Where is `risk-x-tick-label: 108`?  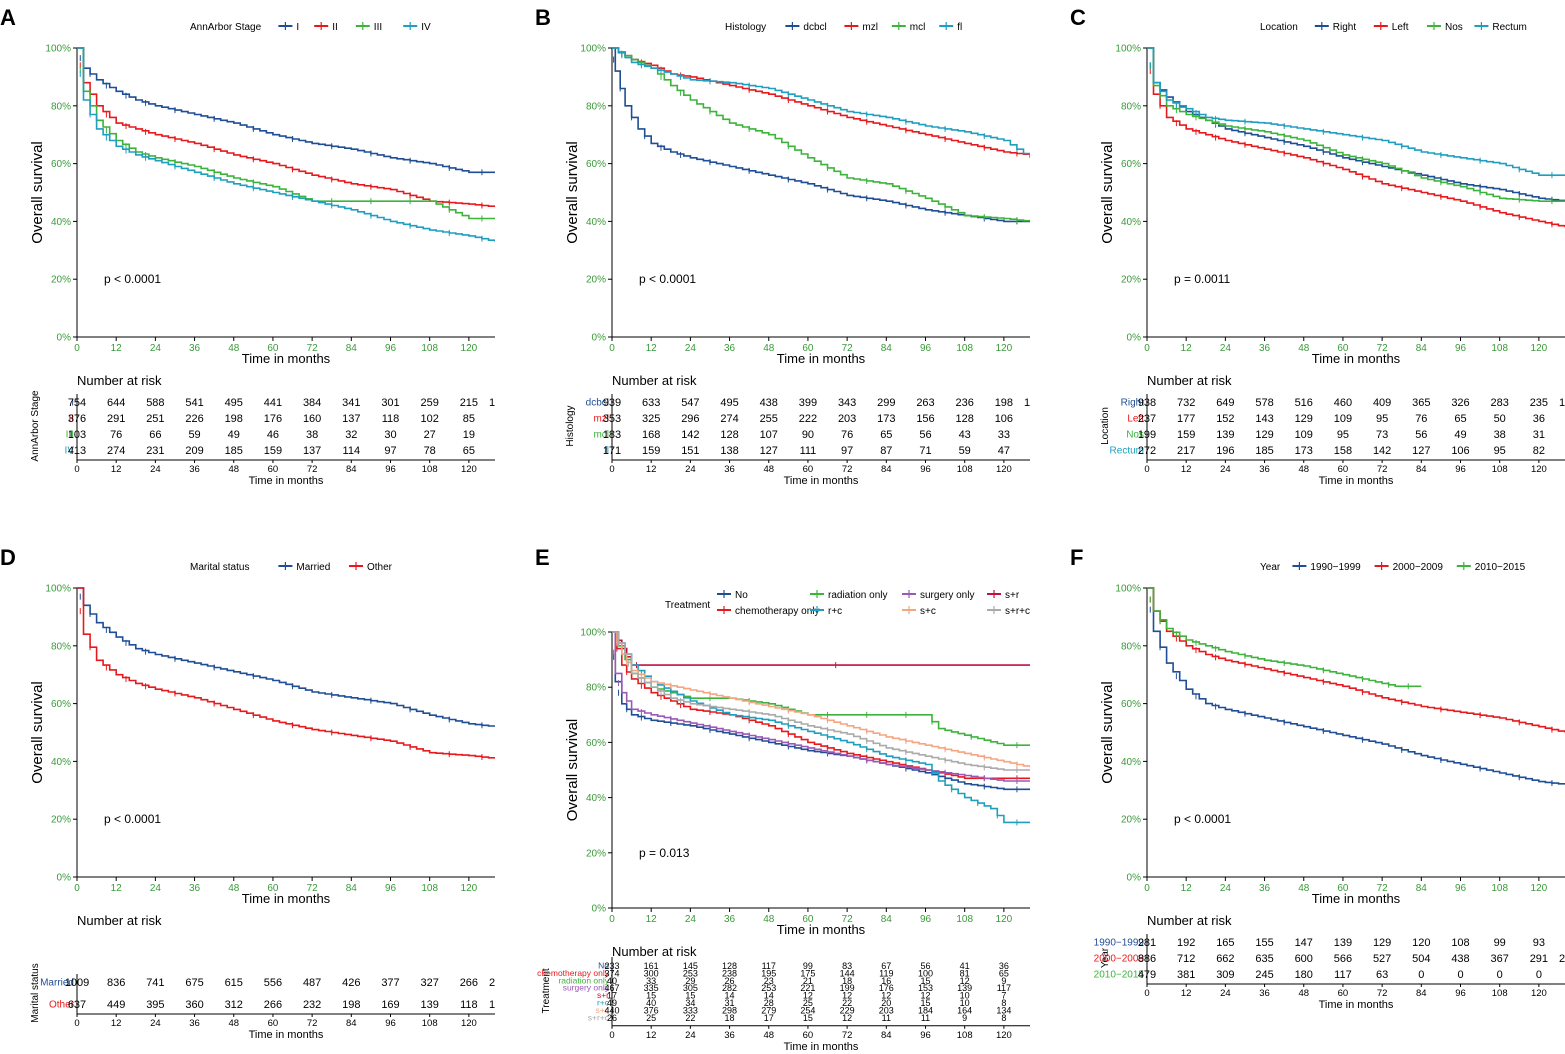
risk-x-tick-label: 108 is located at coordinates (965, 469).